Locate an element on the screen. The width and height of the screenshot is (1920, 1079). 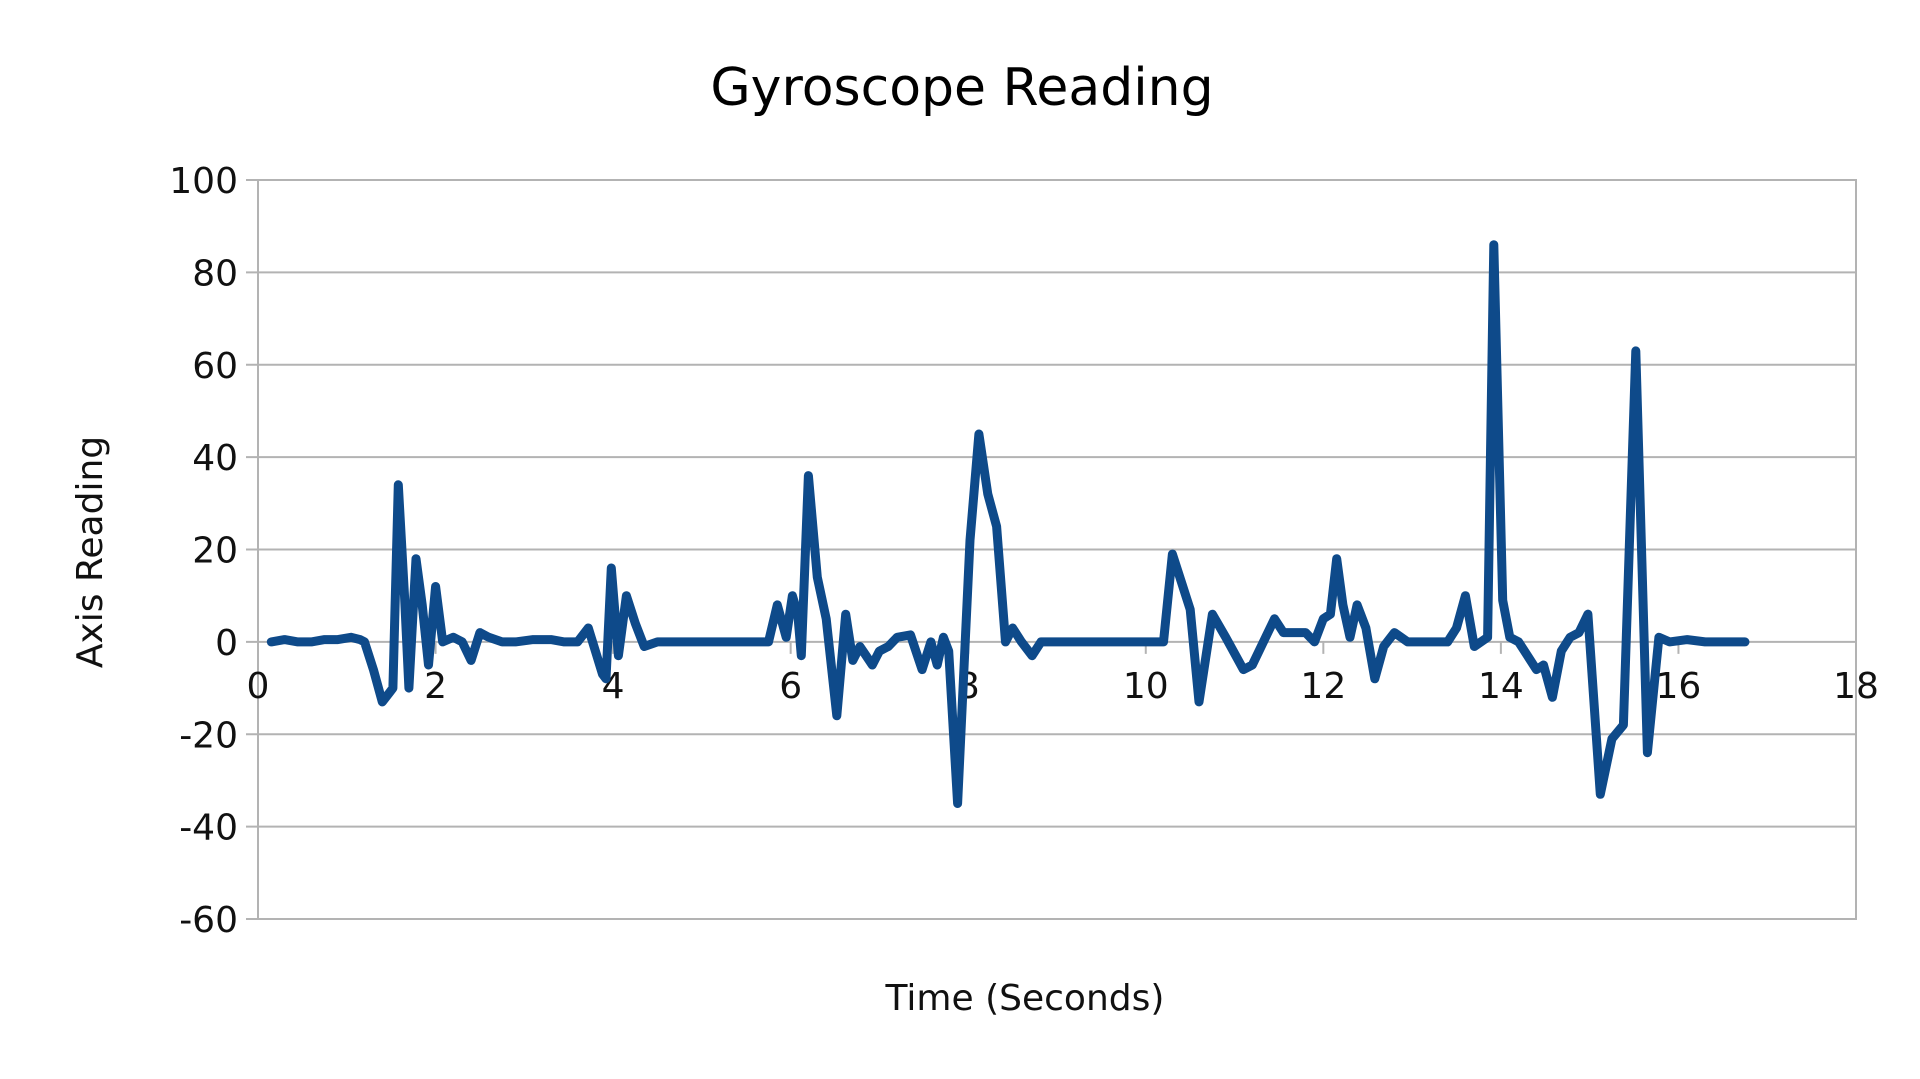
y-tick-label: 60 is located at coordinates (215, 366).